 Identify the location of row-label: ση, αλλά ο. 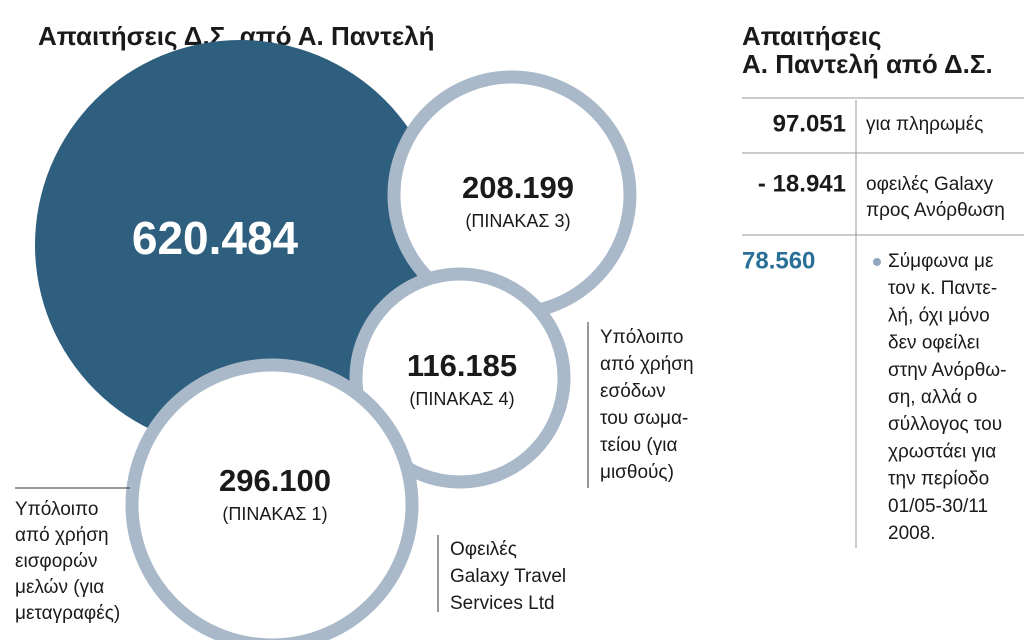
(932, 397).